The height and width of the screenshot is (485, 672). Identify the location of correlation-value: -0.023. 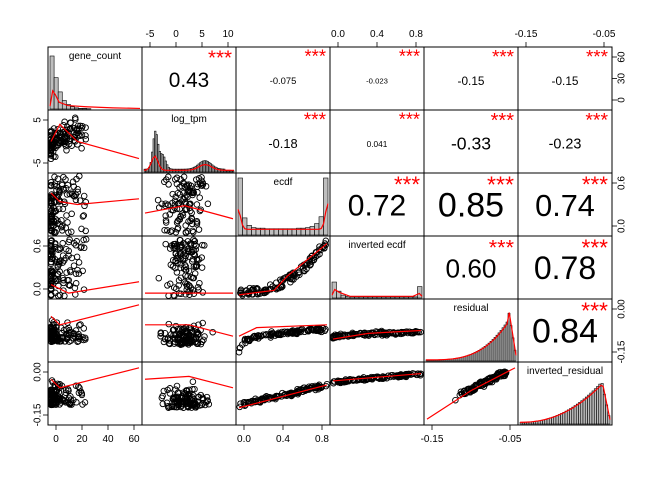
(377, 81).